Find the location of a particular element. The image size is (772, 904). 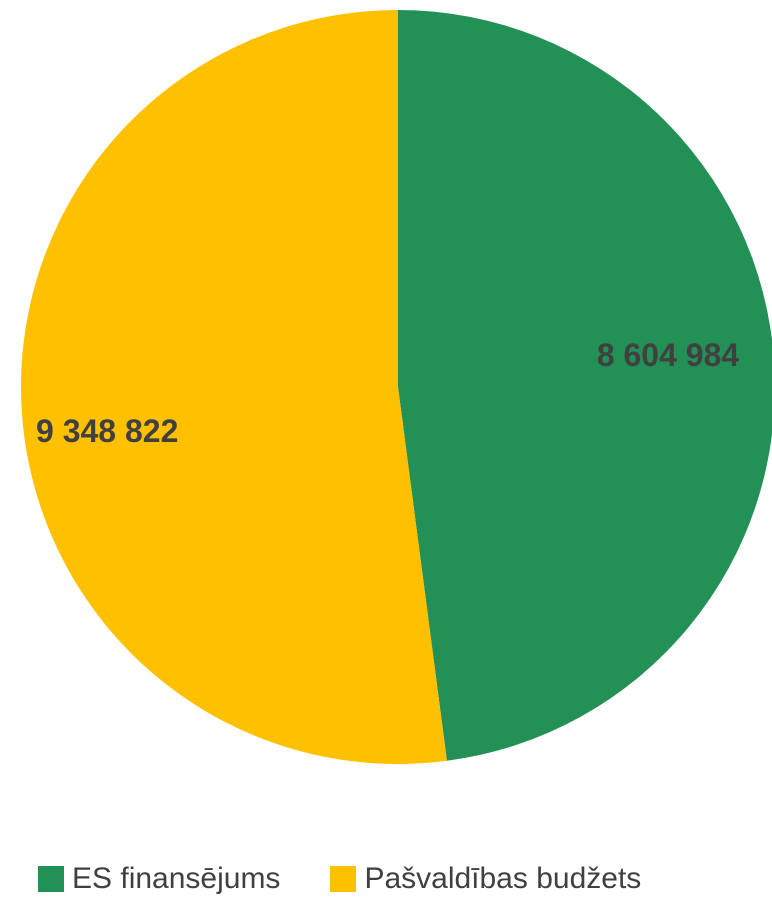

legend-swatch-green is located at coordinates (51, 879).